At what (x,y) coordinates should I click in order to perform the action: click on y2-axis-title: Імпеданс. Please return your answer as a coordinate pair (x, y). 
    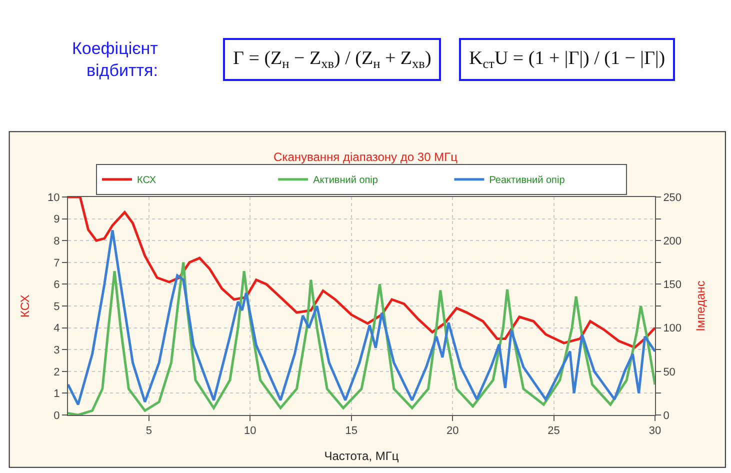
    Looking at the image, I should click on (700, 306).